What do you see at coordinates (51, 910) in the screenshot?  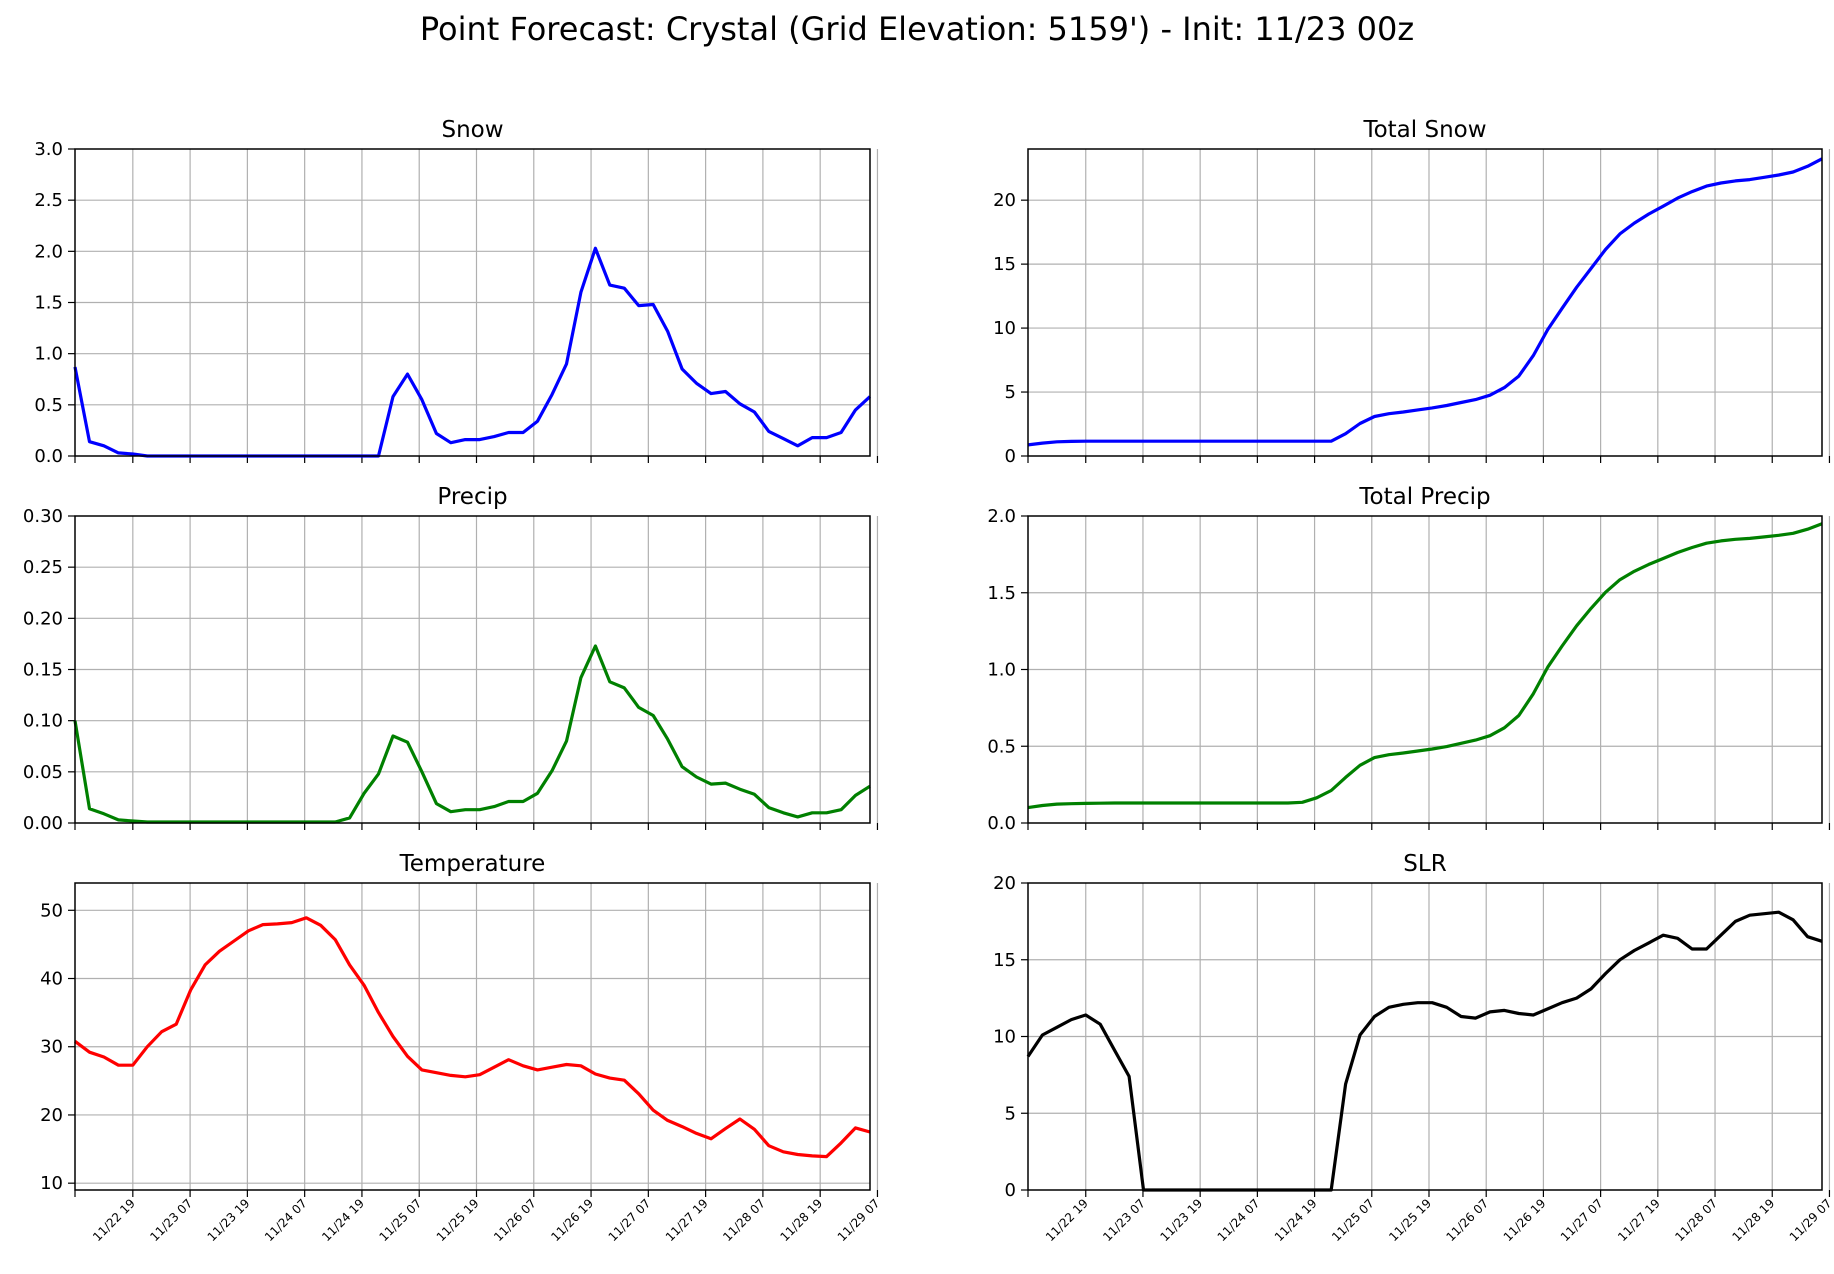 I see `y-tick-label: 50` at bounding box center [51, 910].